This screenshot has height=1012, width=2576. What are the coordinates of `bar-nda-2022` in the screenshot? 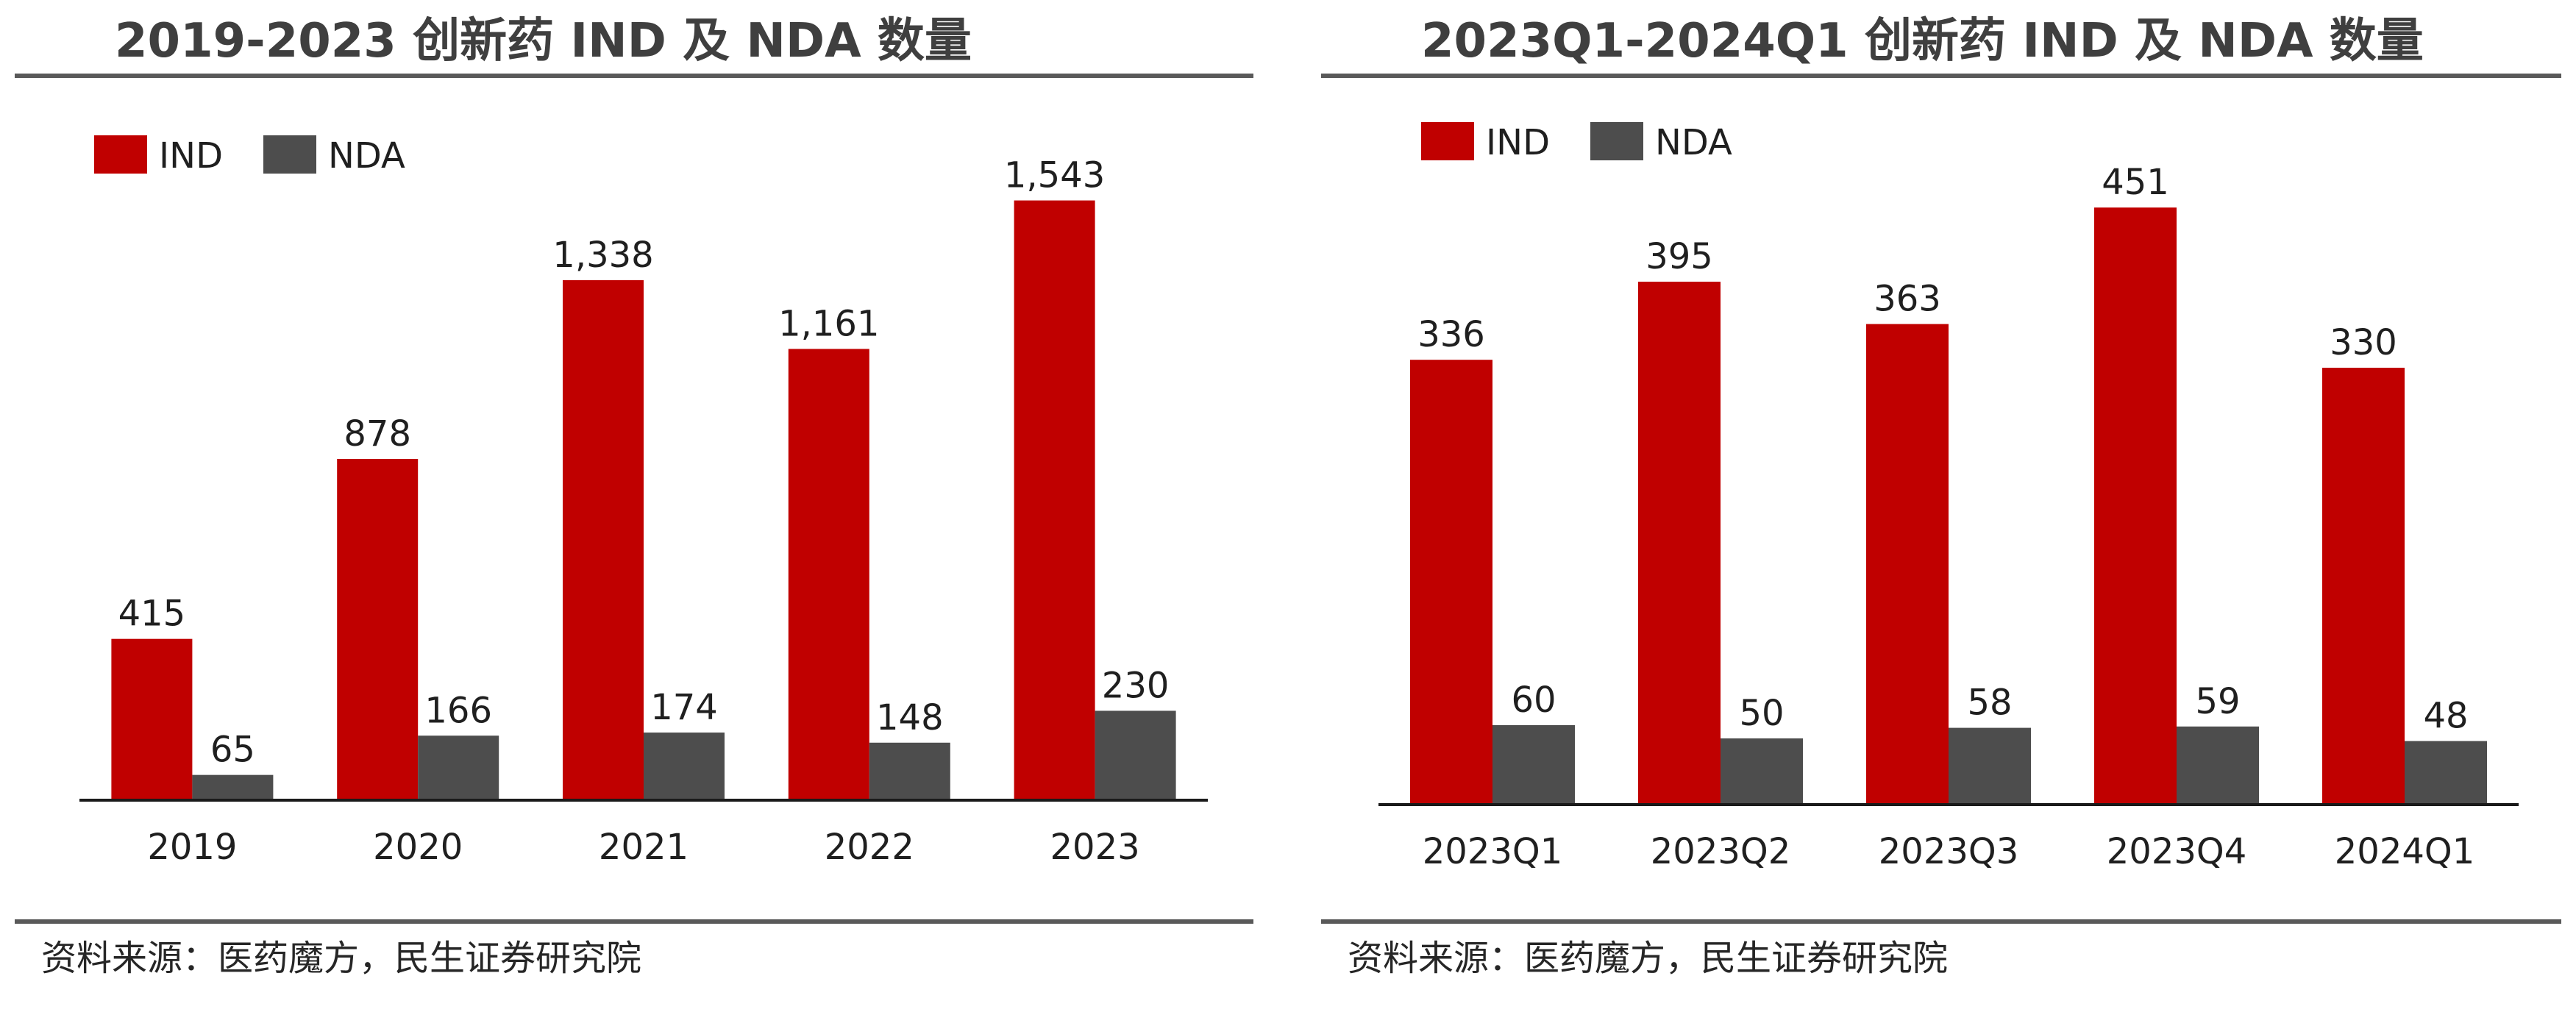 It's located at (909, 771).